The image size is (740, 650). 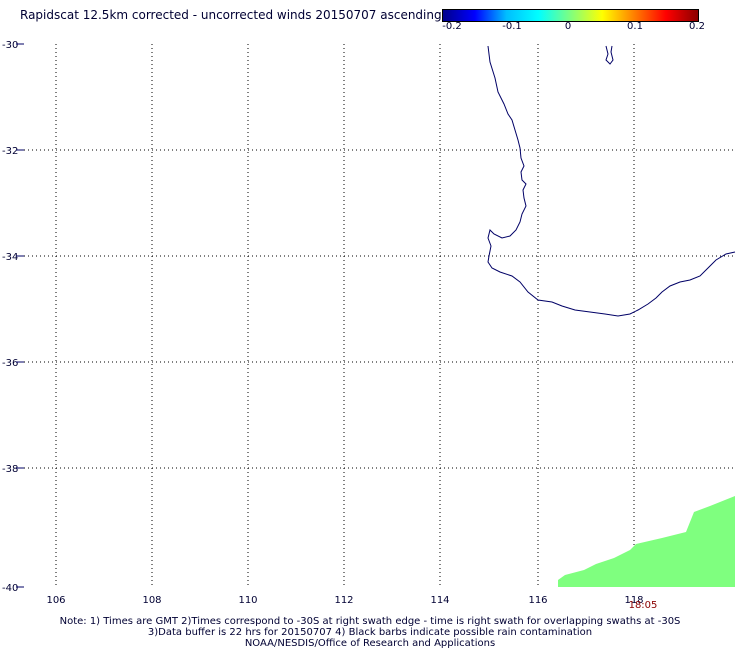 What do you see at coordinates (10, 588) in the screenshot?
I see `lat-label: -40` at bounding box center [10, 588].